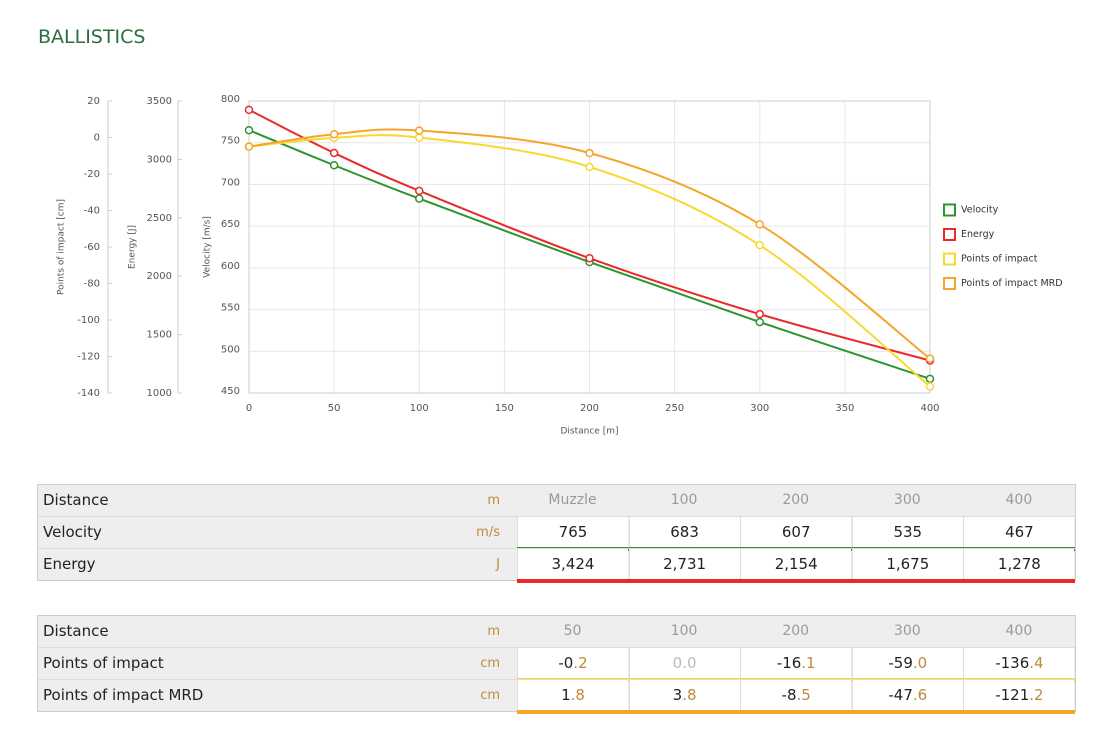 This screenshot has width=1115, height=735. What do you see at coordinates (159, 218) in the screenshot?
I see `y-tick-label: 2500` at bounding box center [159, 218].